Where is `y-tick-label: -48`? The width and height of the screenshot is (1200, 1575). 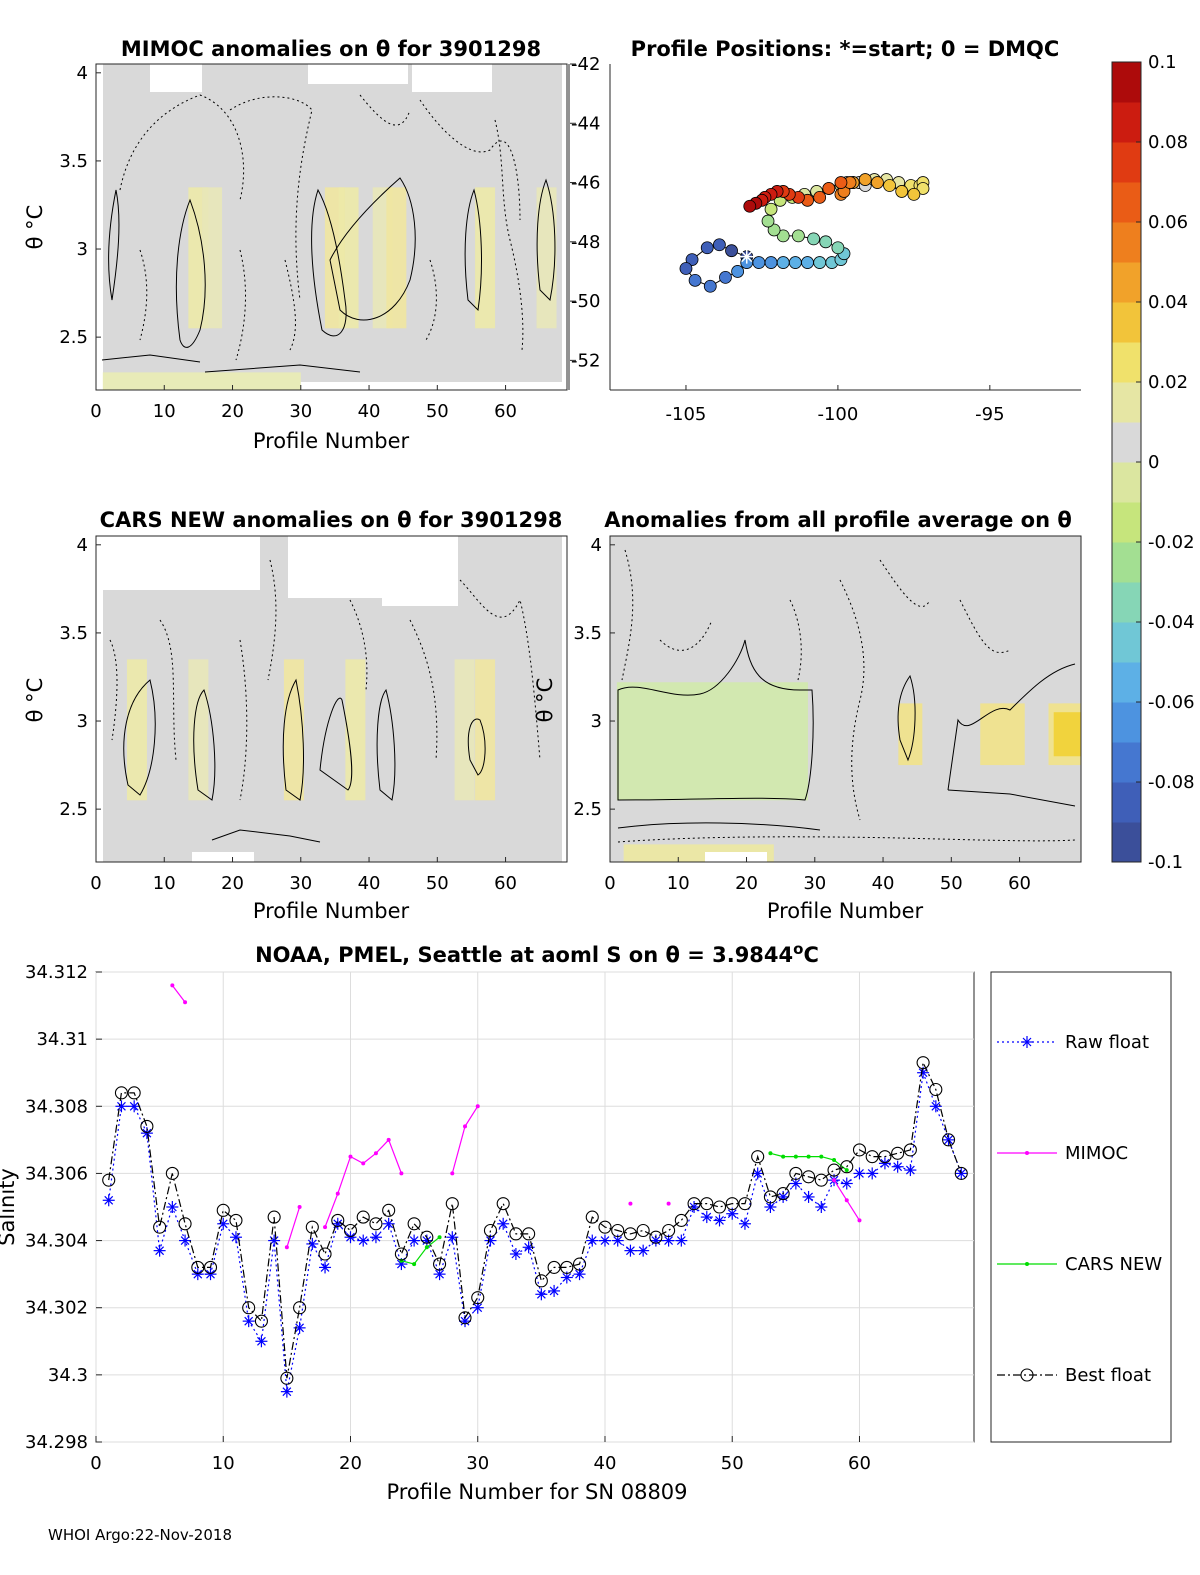
y-tick-label: -48 is located at coordinates (585, 242).